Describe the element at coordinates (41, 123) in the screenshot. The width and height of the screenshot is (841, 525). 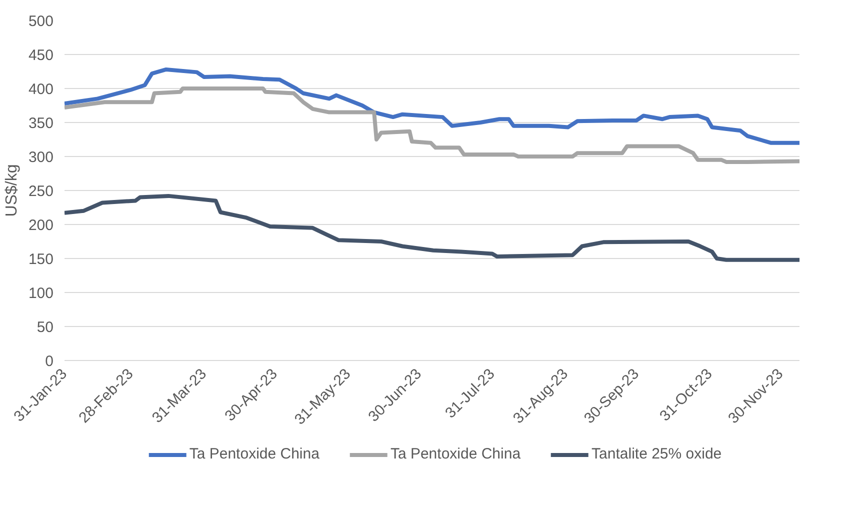
I see `y-tick-label: 350` at that location.